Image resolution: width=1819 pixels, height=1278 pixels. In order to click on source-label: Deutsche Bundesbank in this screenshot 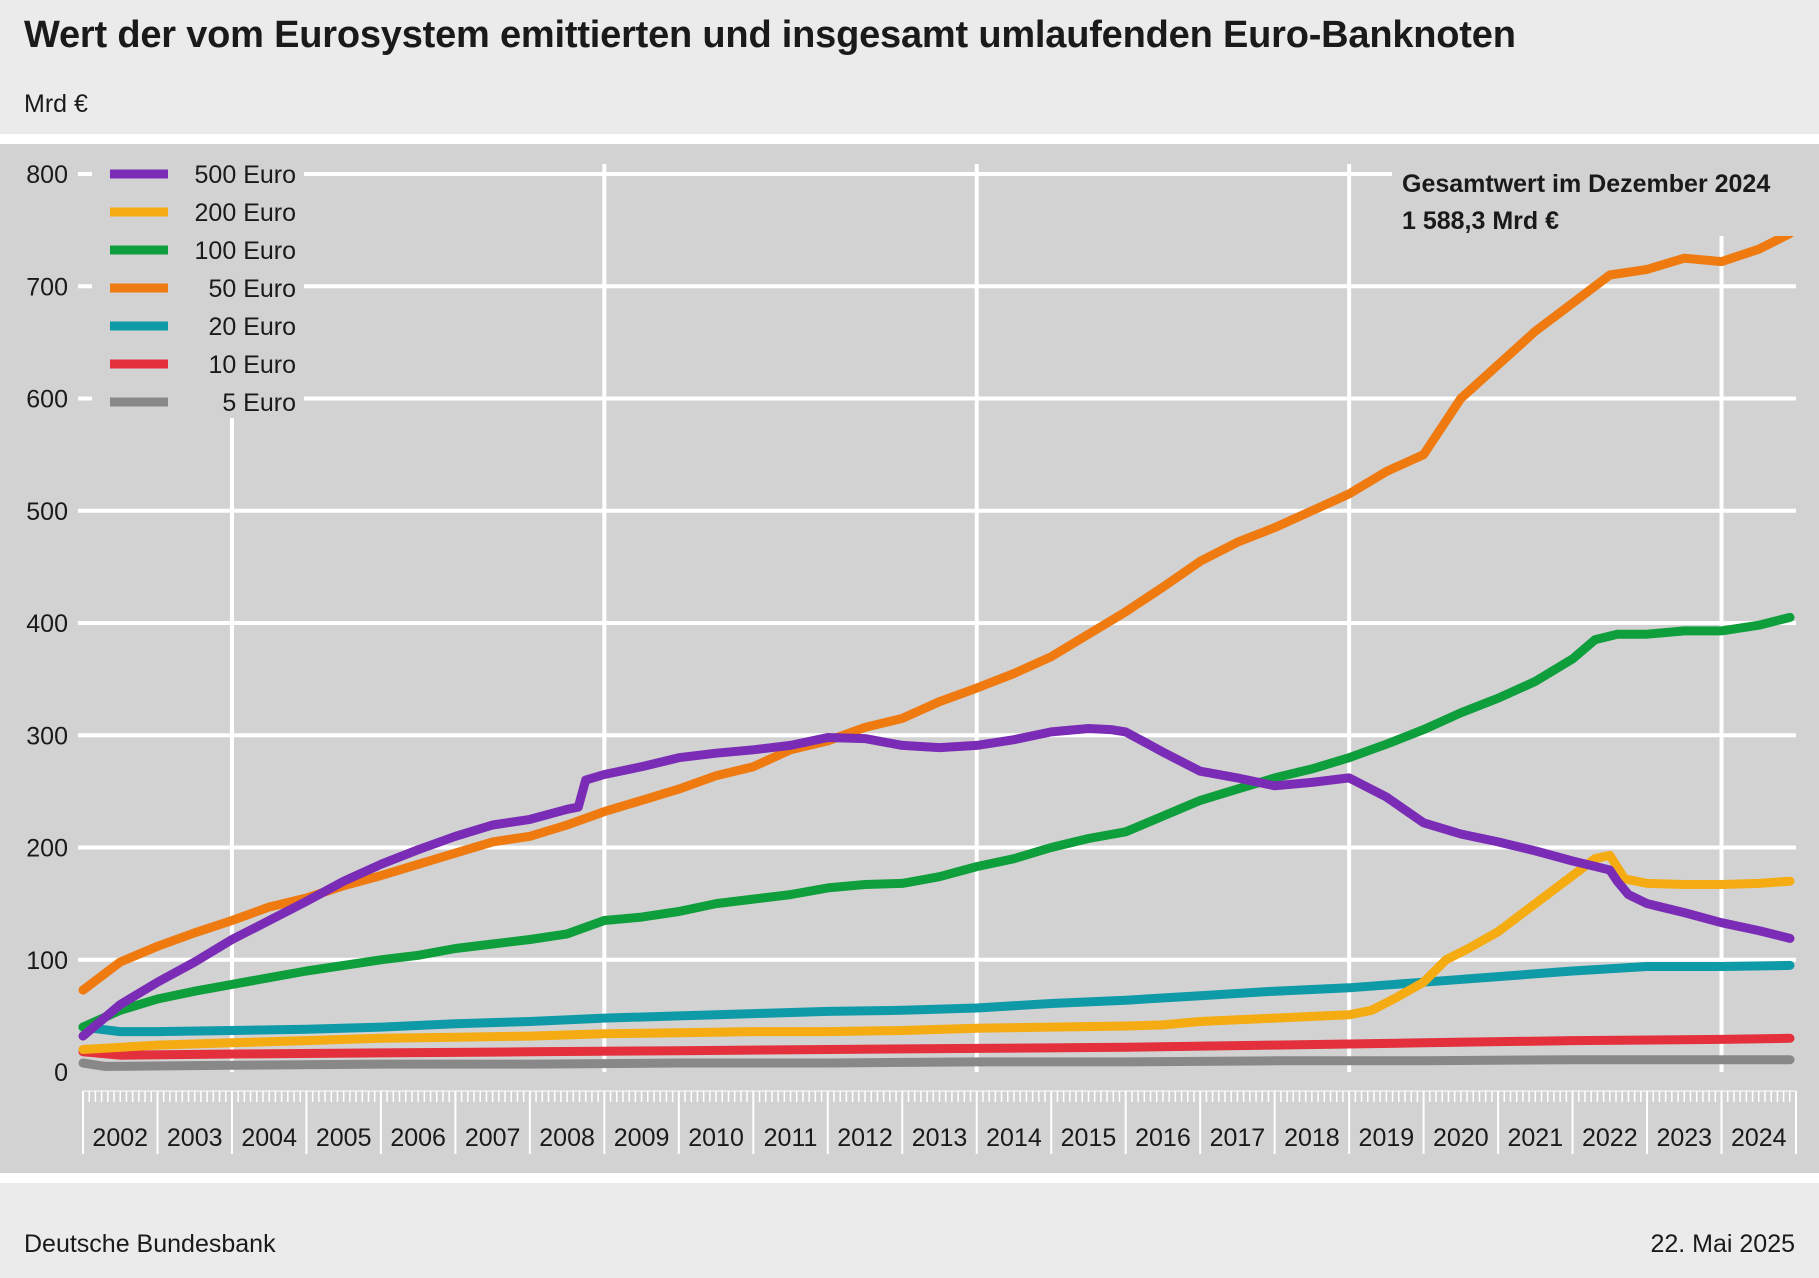, I will do `click(150, 1244)`.